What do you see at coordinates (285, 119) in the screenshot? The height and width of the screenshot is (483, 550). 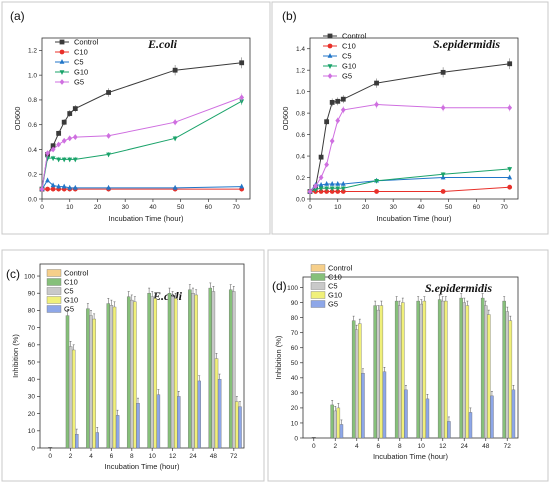 I see `y-axis-label: OD600` at bounding box center [285, 119].